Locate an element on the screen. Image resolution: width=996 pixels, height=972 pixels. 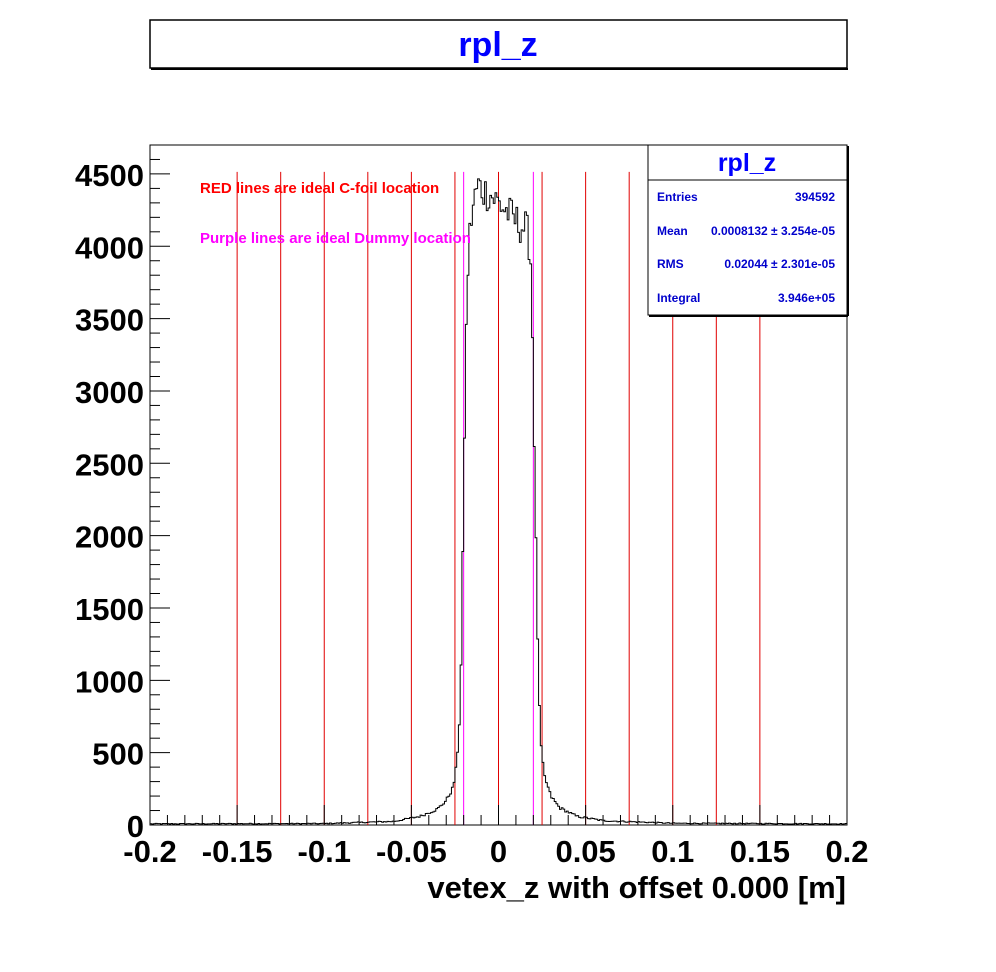
stats-mean-label: Mean is located at coordinates (672, 231).